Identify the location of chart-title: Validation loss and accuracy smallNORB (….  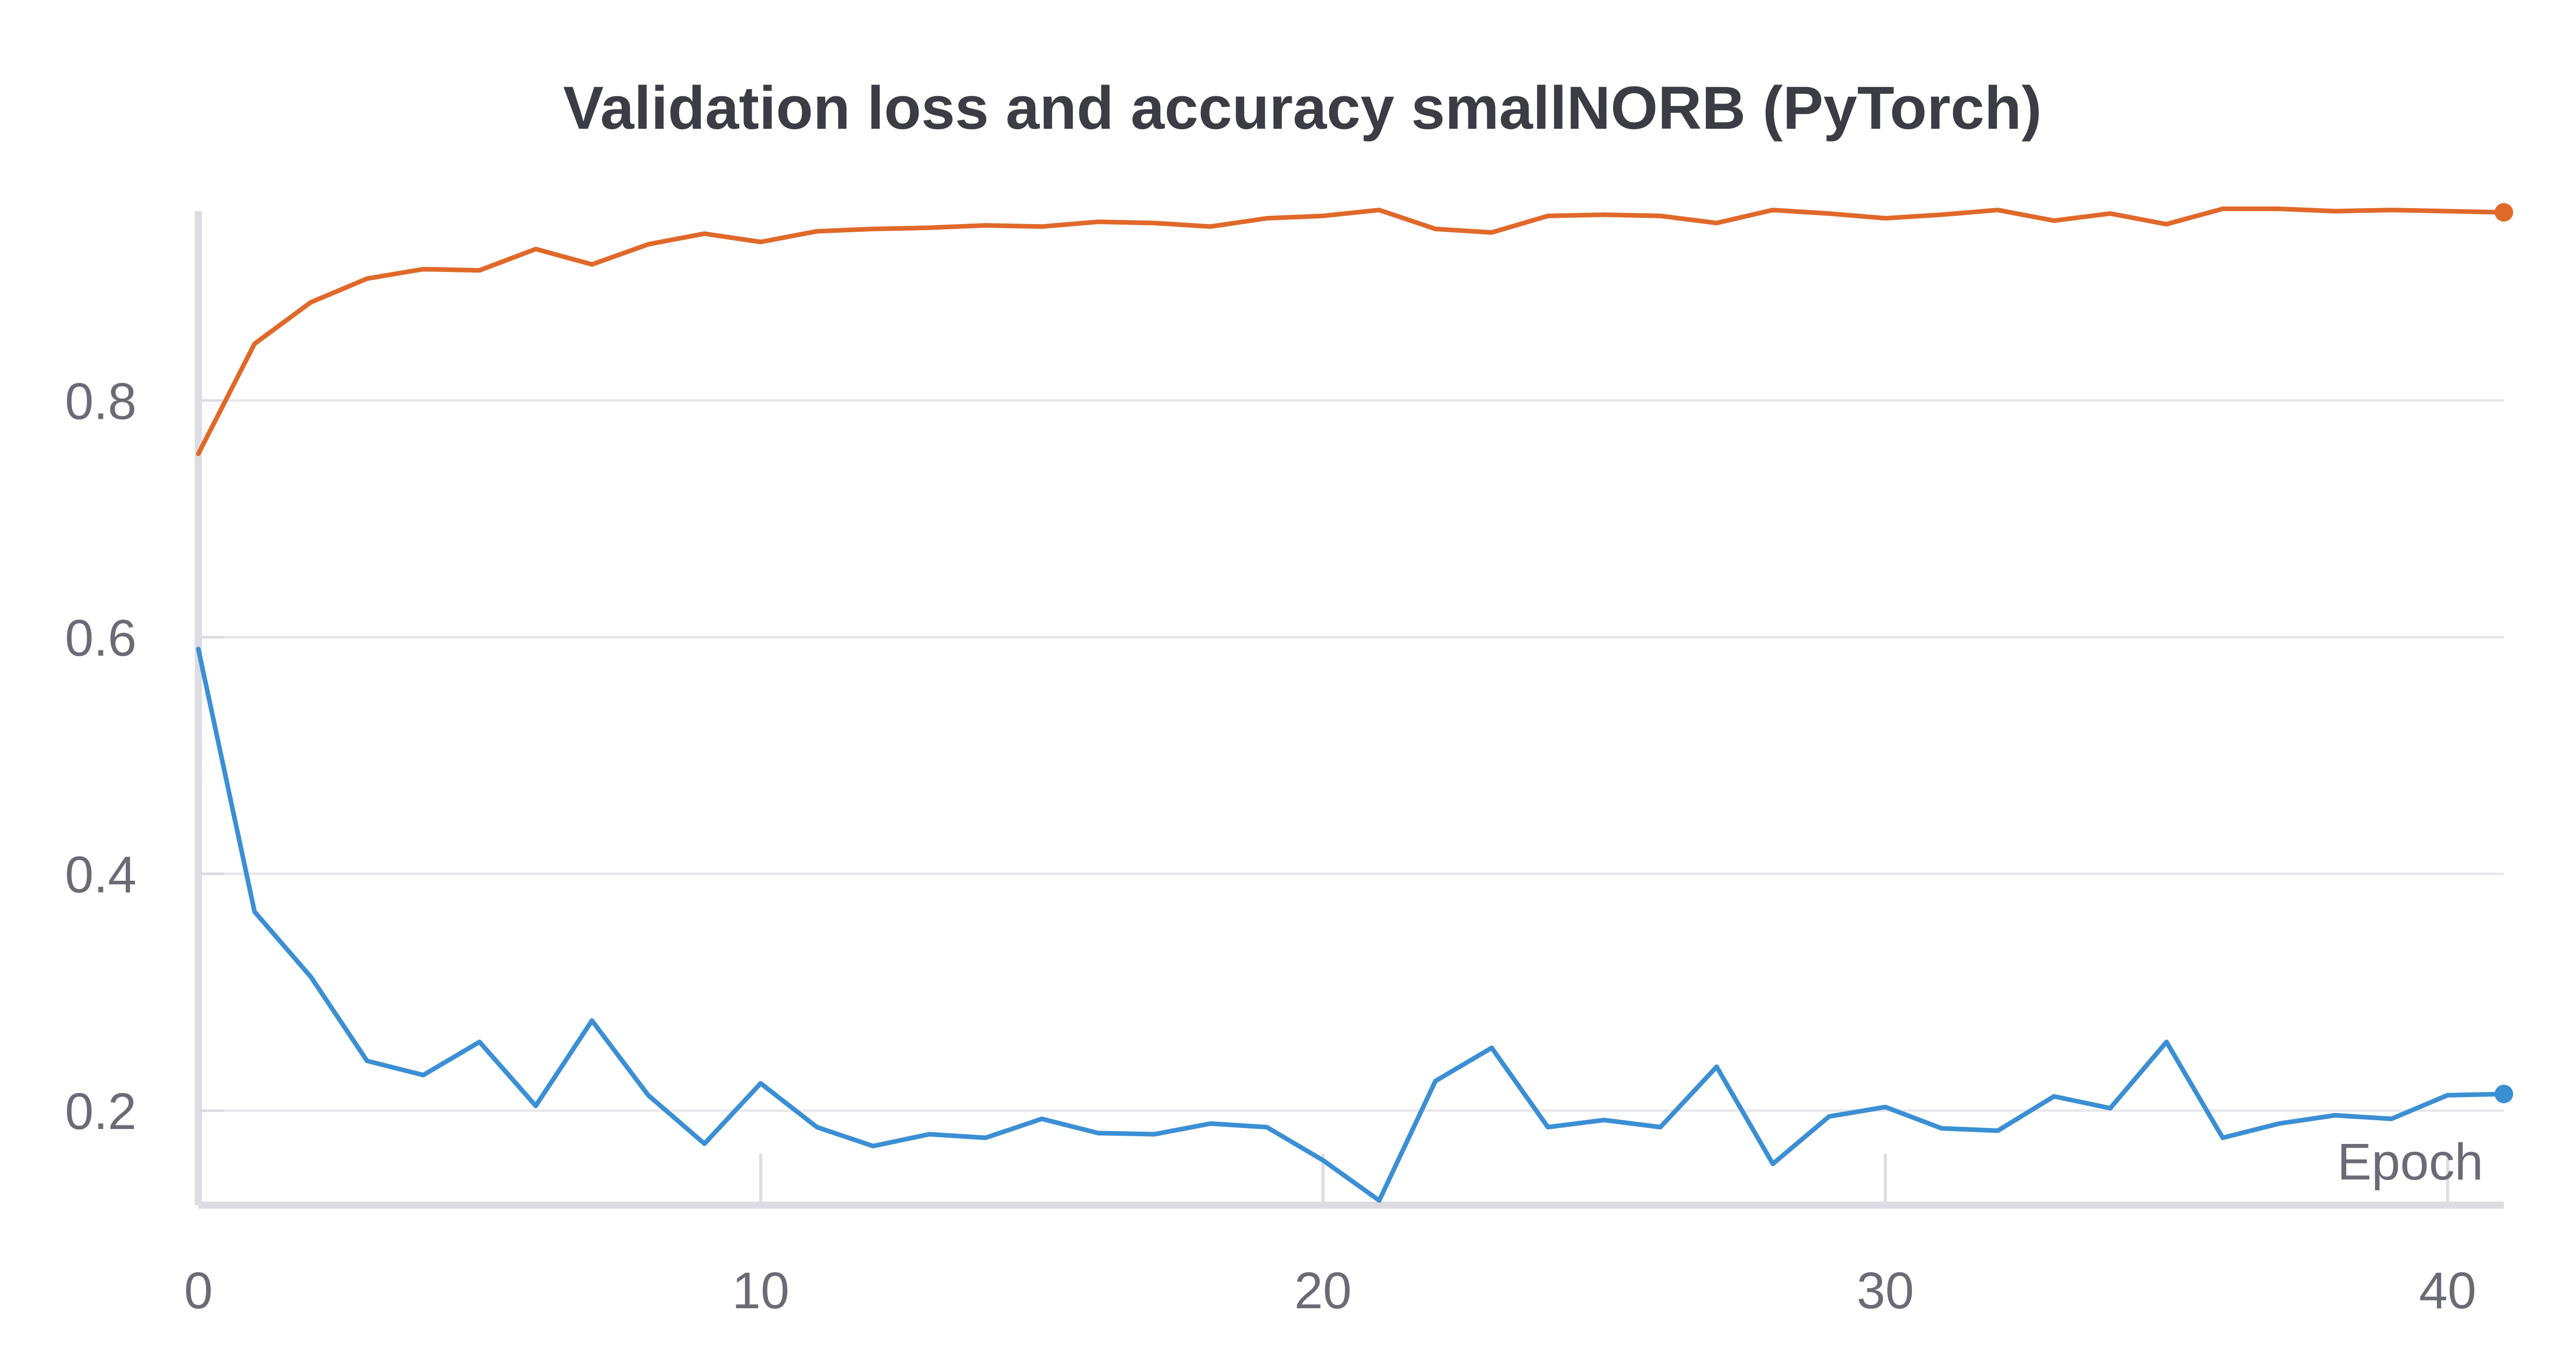
(1302, 108).